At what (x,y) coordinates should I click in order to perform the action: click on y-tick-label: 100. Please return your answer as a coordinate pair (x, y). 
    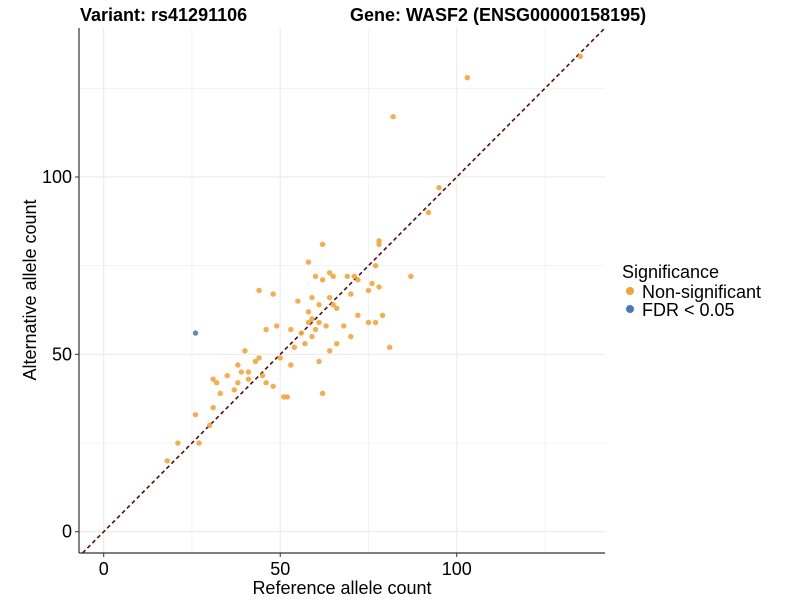
    Looking at the image, I should click on (57, 177).